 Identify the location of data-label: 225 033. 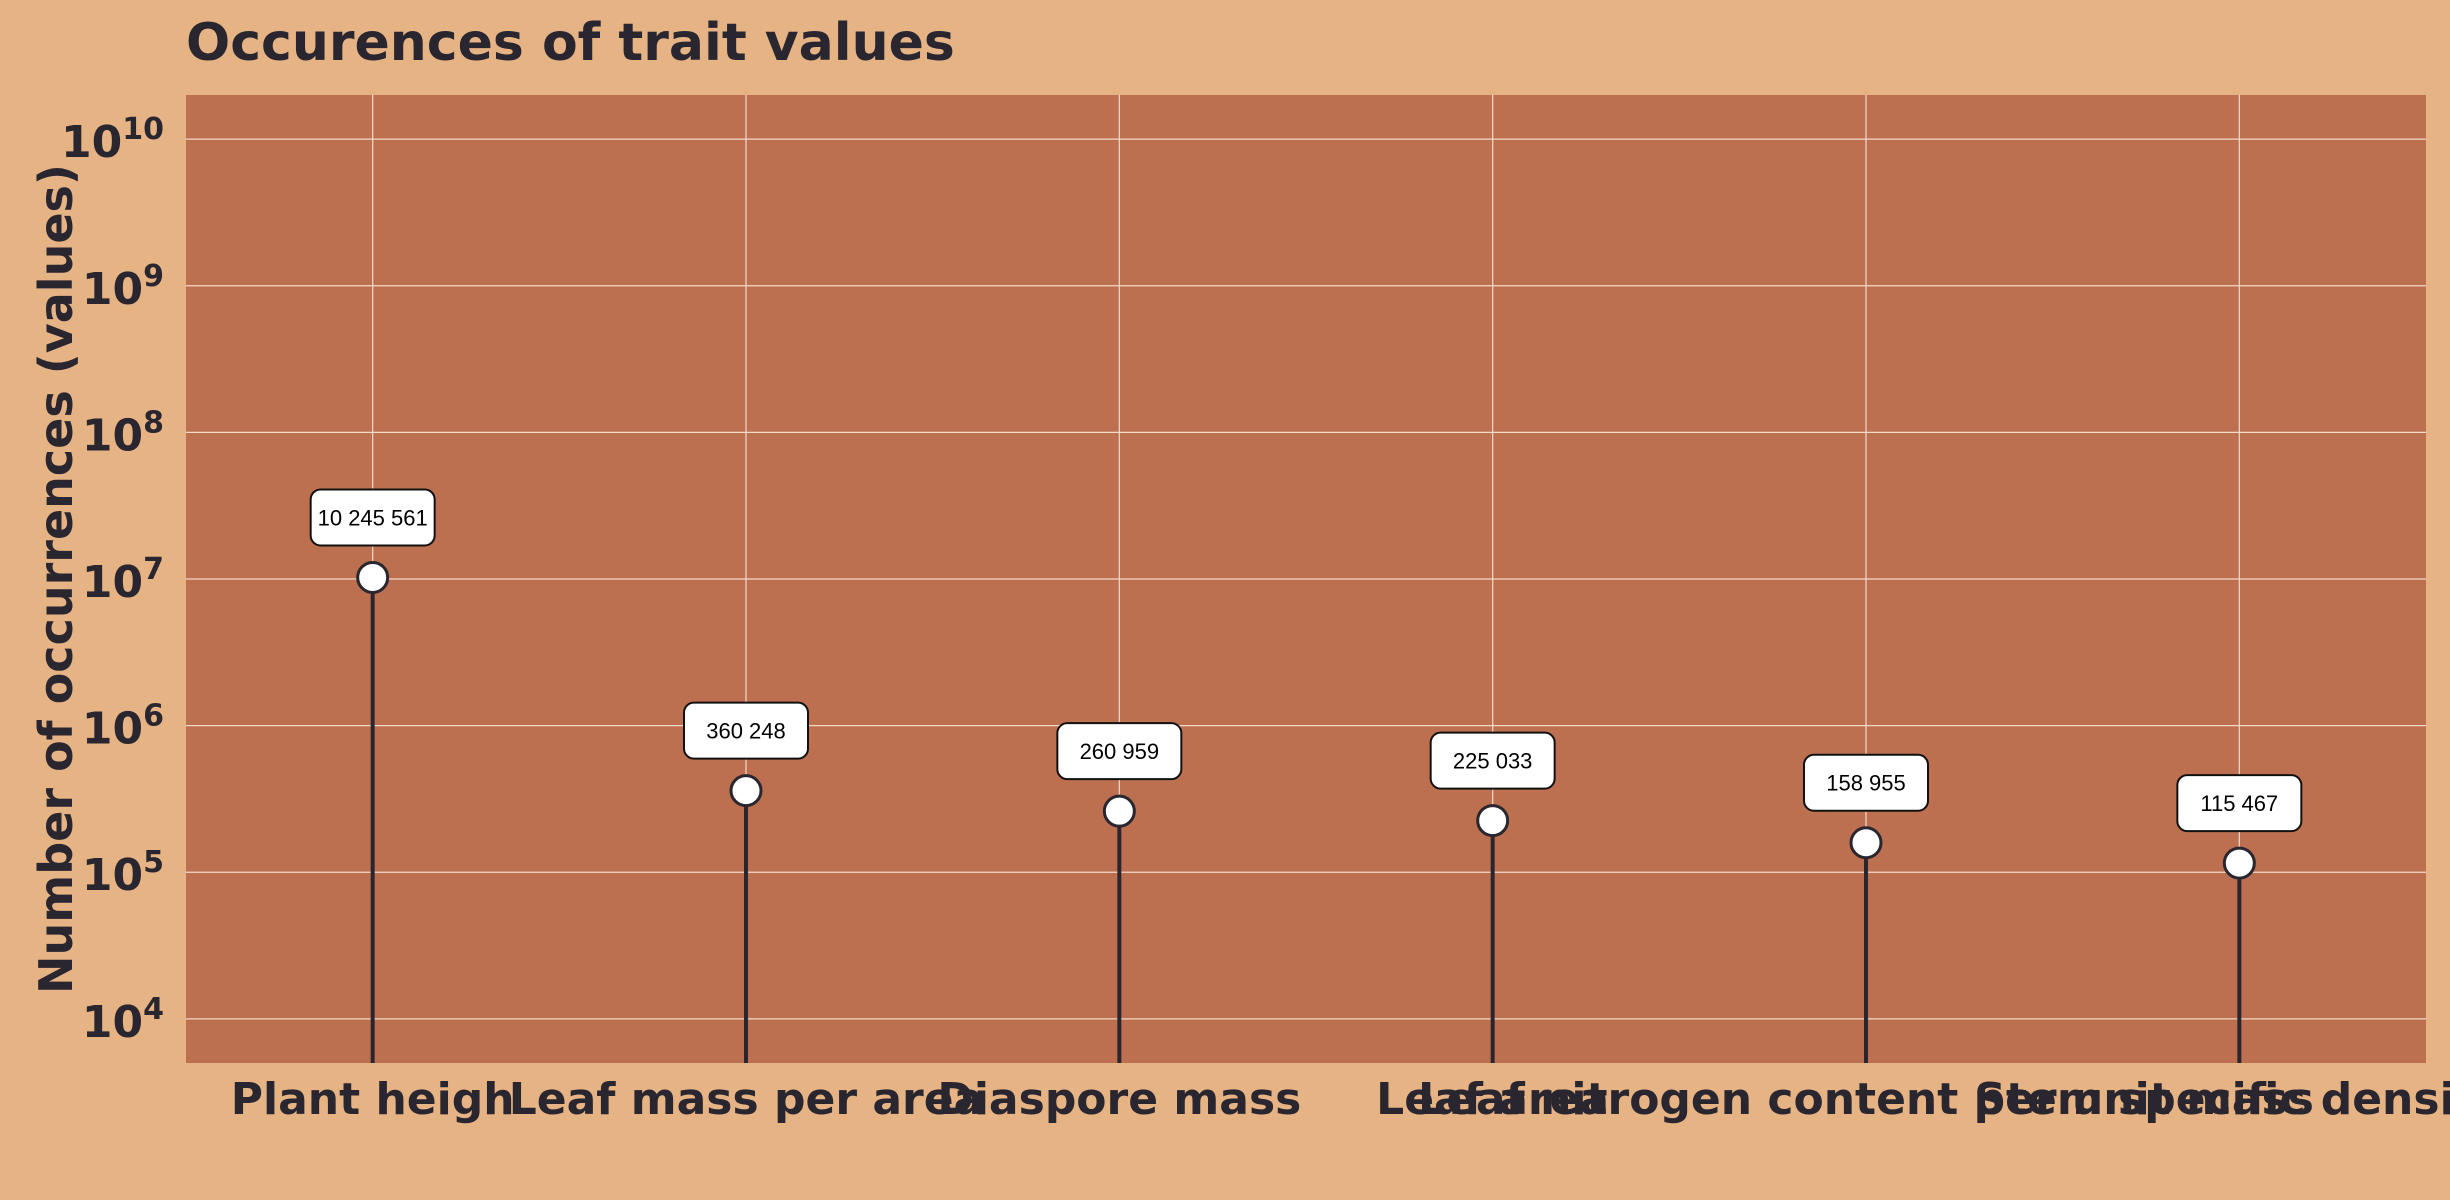
(1492, 760).